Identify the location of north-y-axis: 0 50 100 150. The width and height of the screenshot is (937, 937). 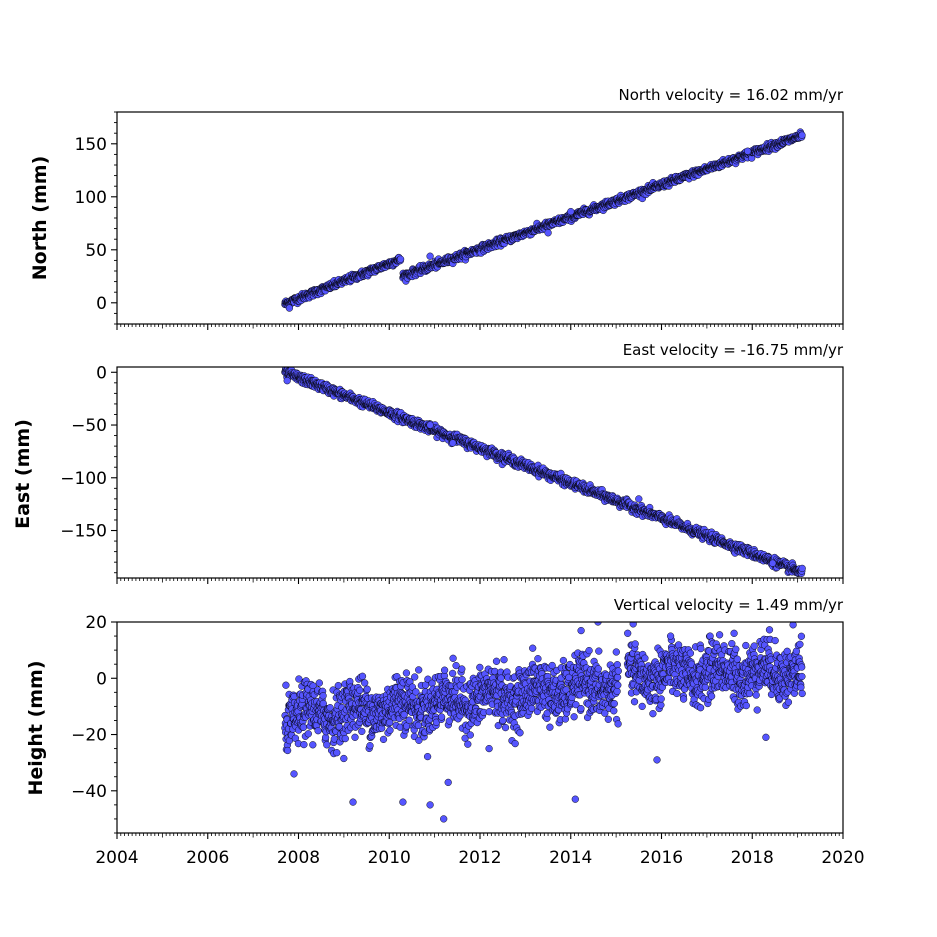
(96, 218).